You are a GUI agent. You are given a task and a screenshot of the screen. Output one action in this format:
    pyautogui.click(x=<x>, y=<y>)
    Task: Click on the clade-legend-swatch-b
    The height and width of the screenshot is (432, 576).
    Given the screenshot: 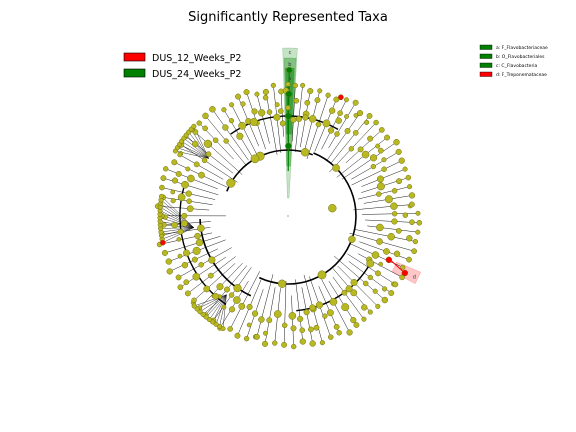 What is the action you would take?
    pyautogui.click(x=486, y=56)
    